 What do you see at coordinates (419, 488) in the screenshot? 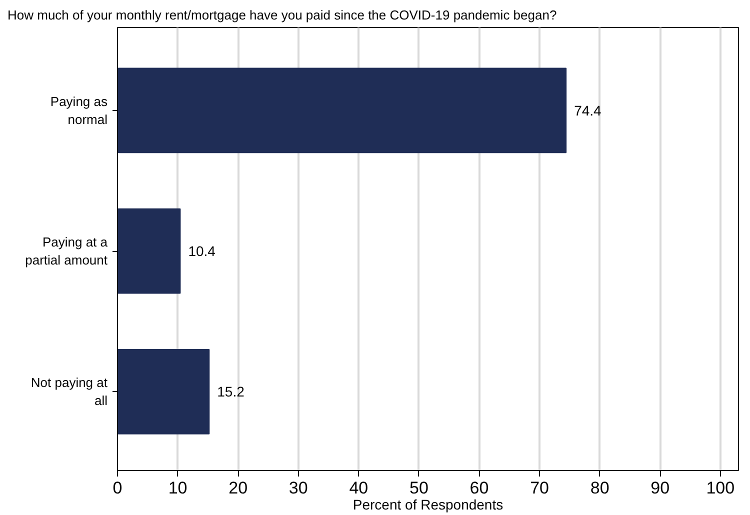
I see `x-tick-label: 50` at bounding box center [419, 488].